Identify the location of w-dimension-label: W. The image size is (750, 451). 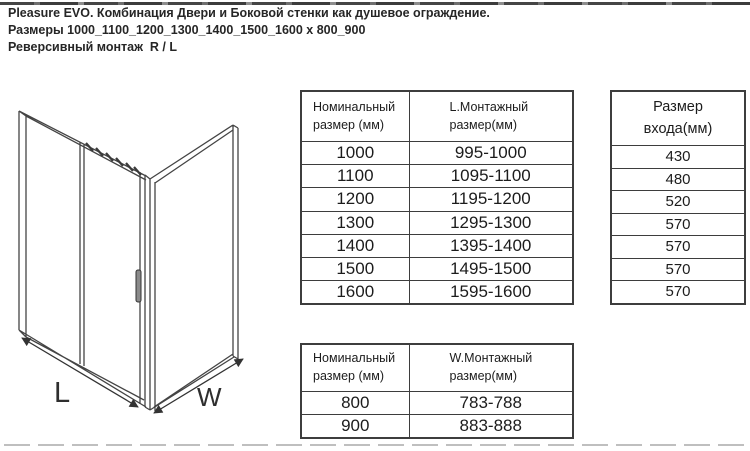
(209, 397).